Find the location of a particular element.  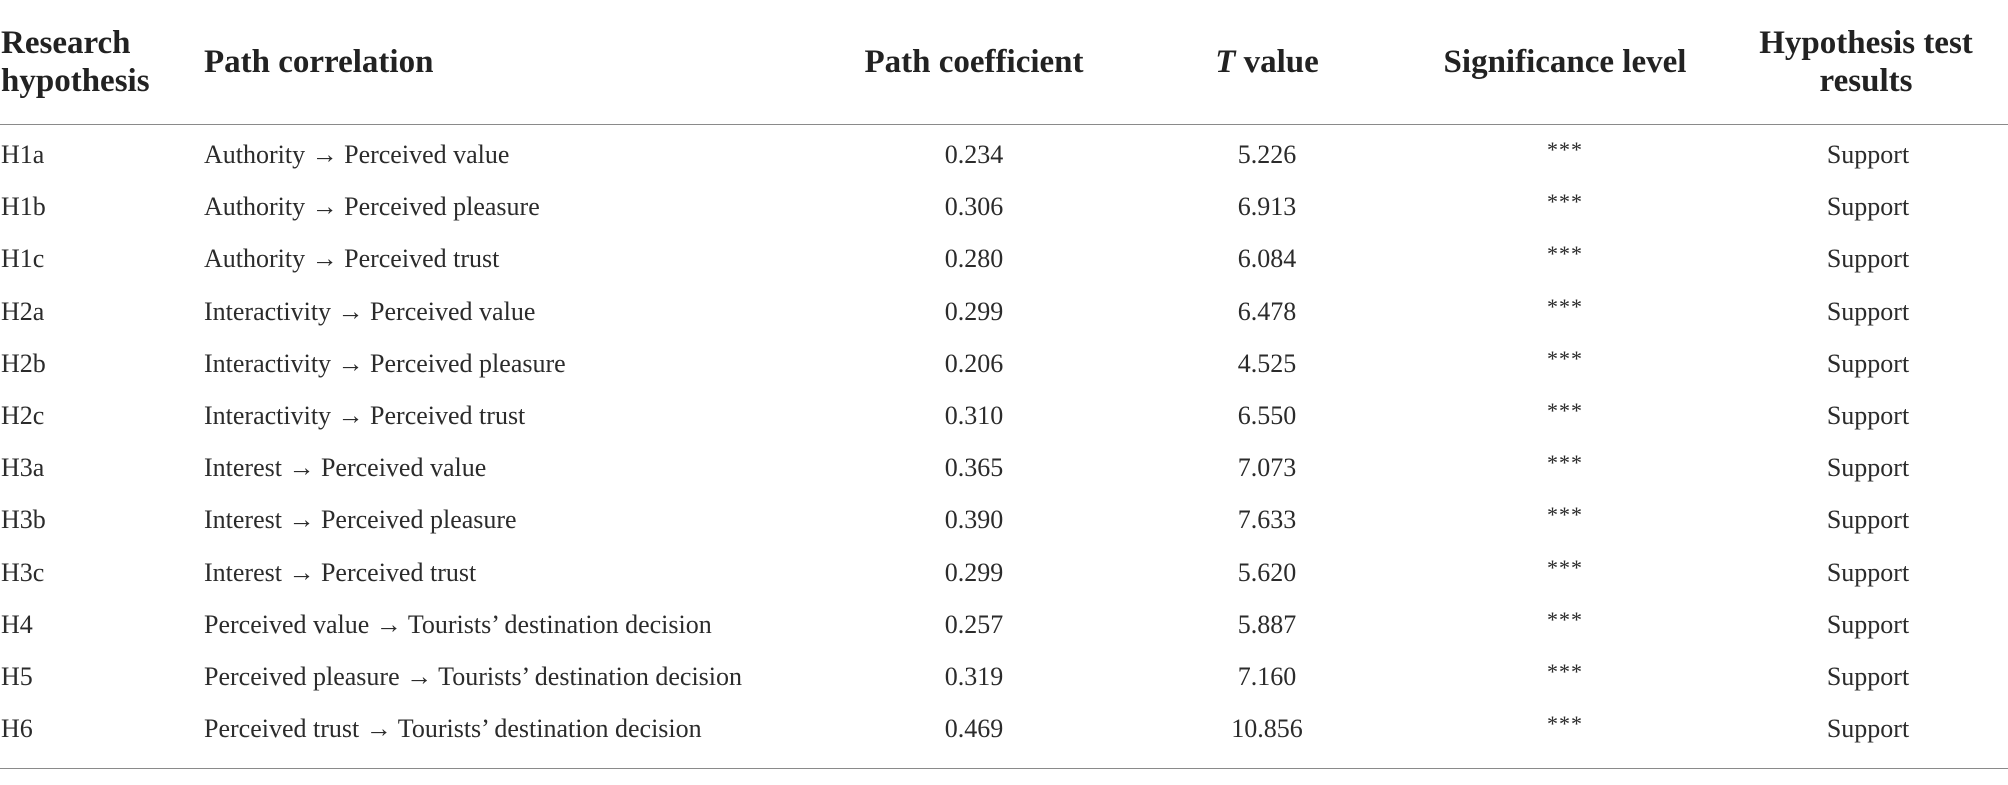

cell-hypothesis: H1c is located at coordinates (23, 259).